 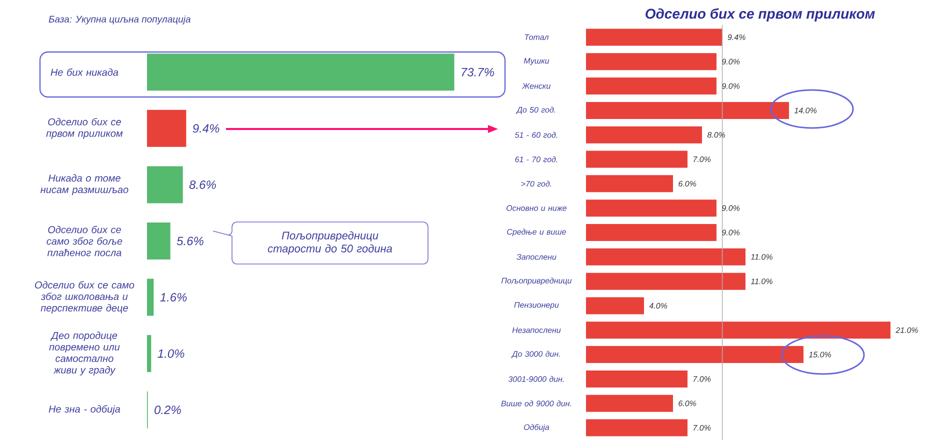 What do you see at coordinates (478, 72) in the screenshot?
I see `data-label: 73.7%` at bounding box center [478, 72].